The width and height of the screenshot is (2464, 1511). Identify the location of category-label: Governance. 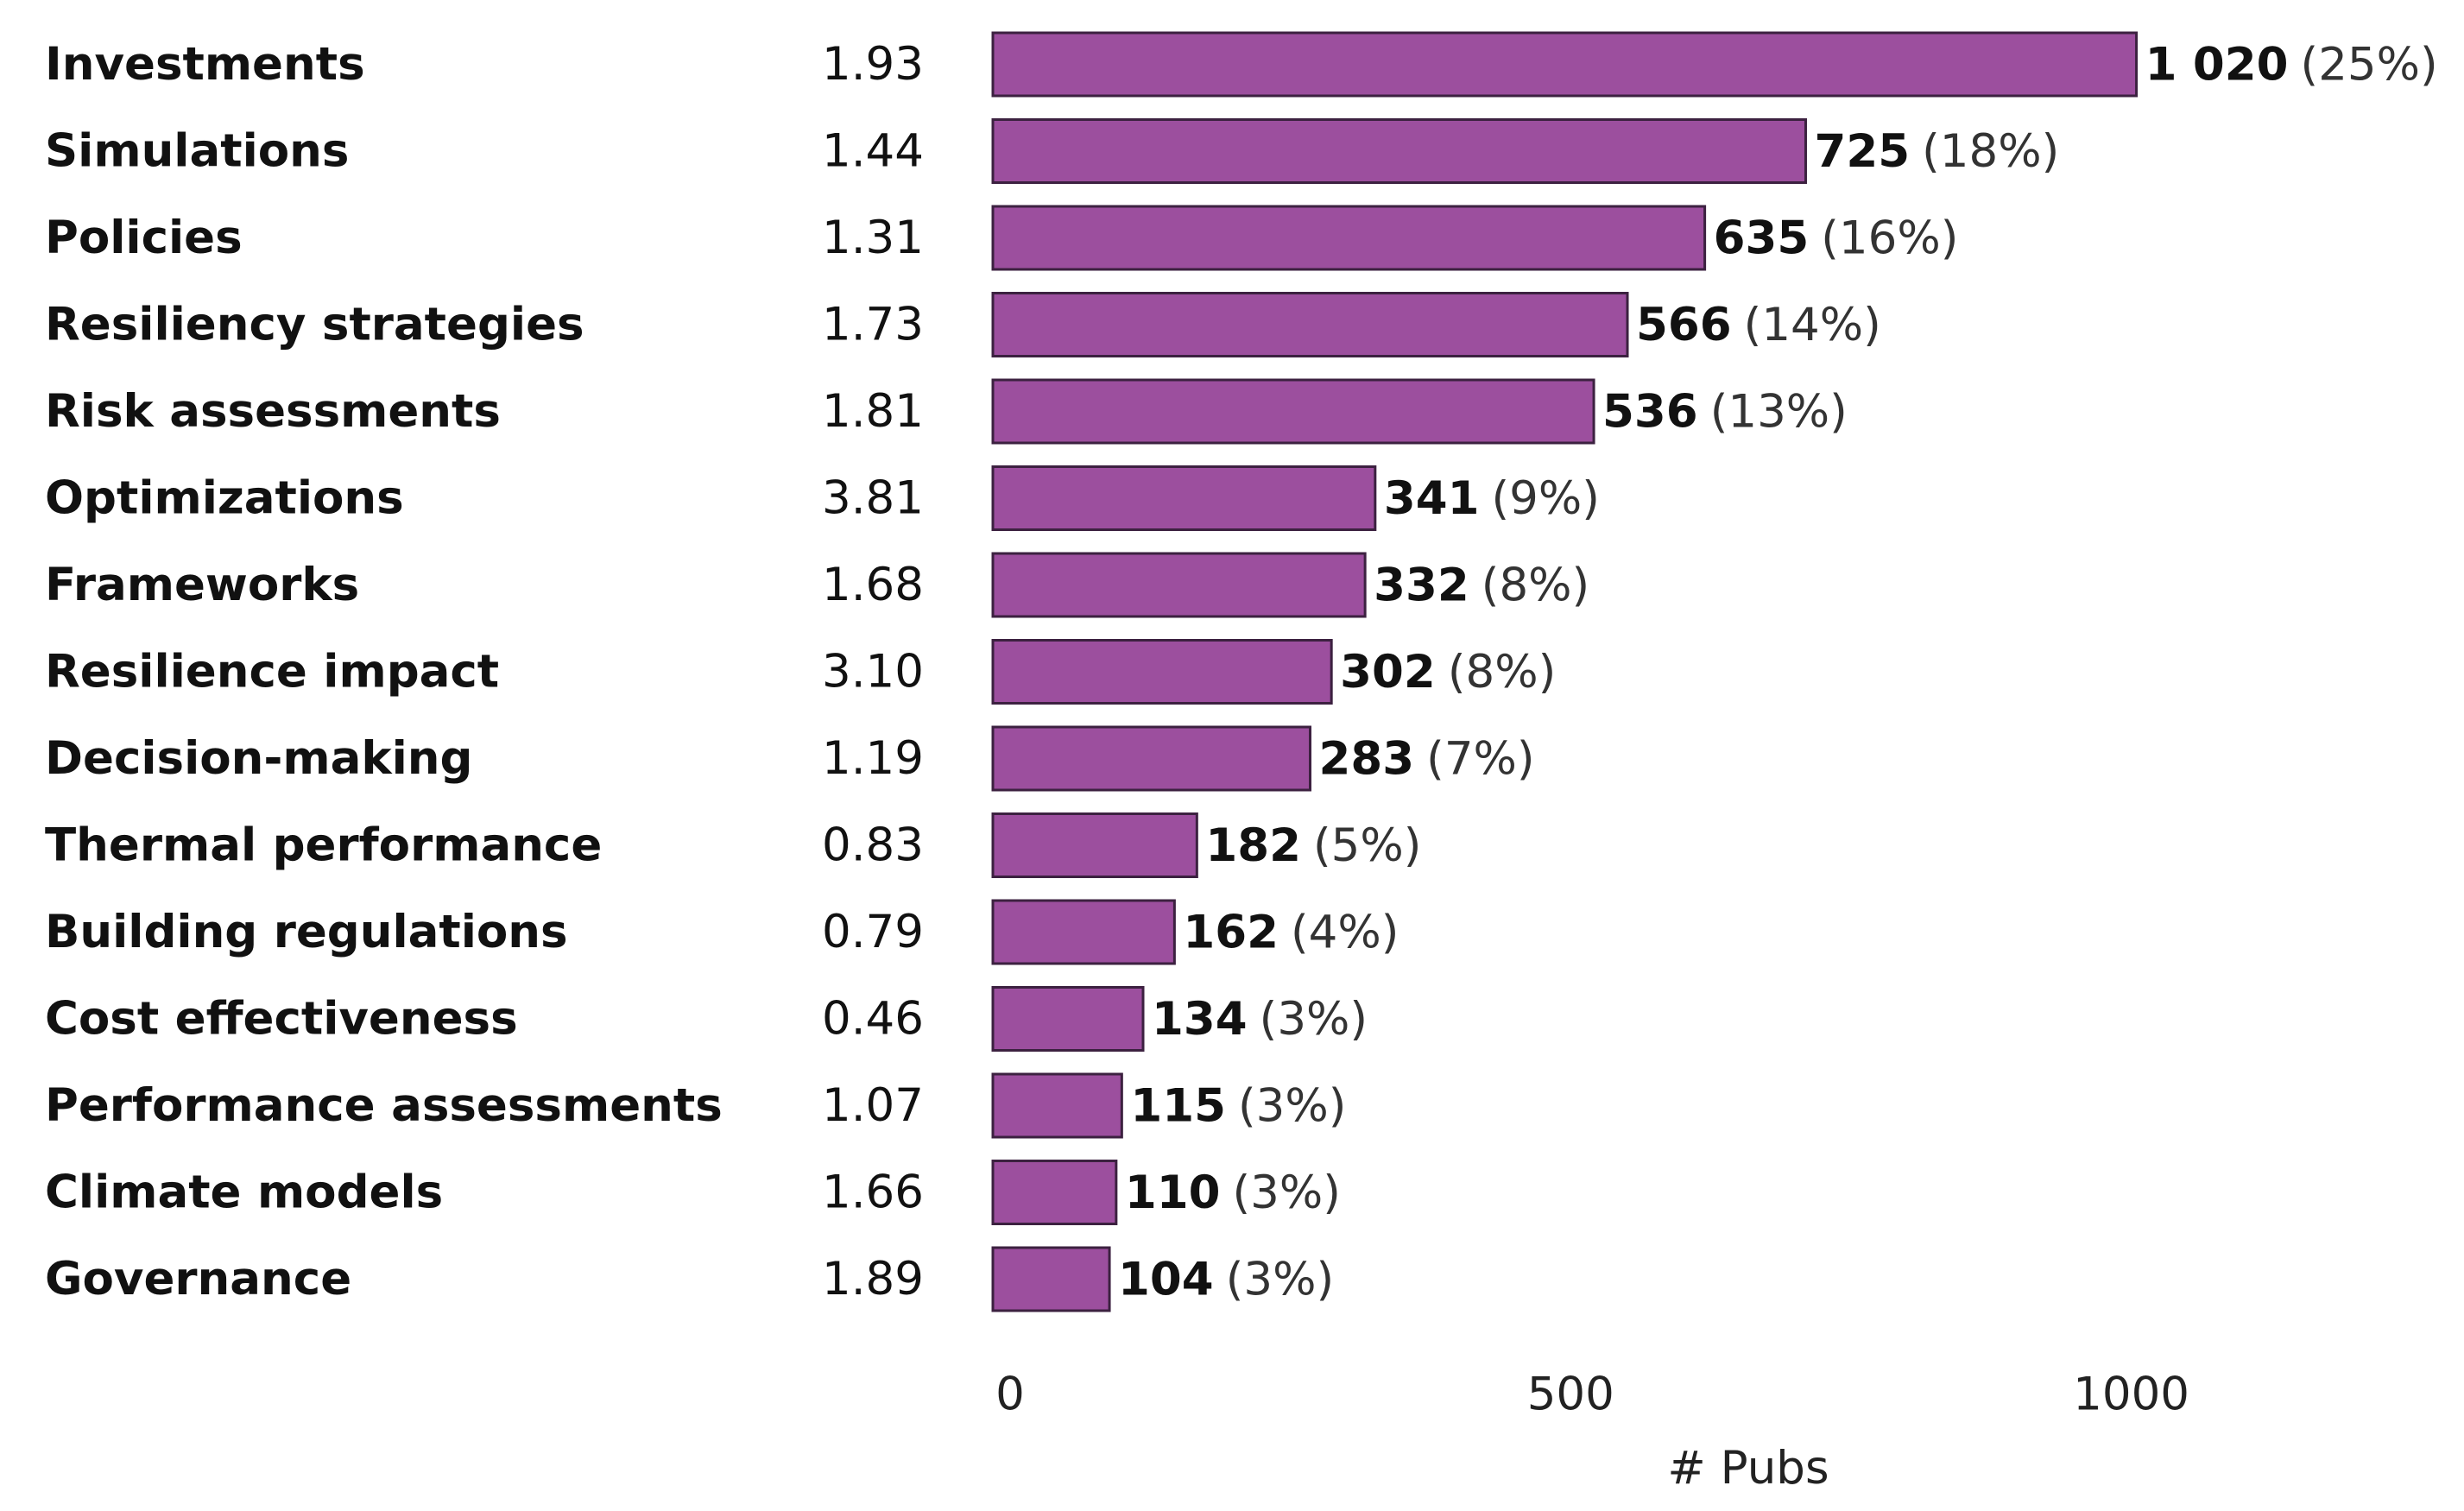
(198, 1279).